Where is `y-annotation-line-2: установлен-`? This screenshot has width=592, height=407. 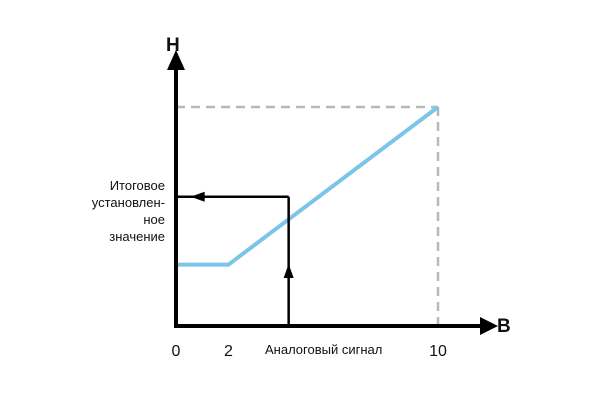
y-annotation-line-2: установлен- is located at coordinates (128, 202).